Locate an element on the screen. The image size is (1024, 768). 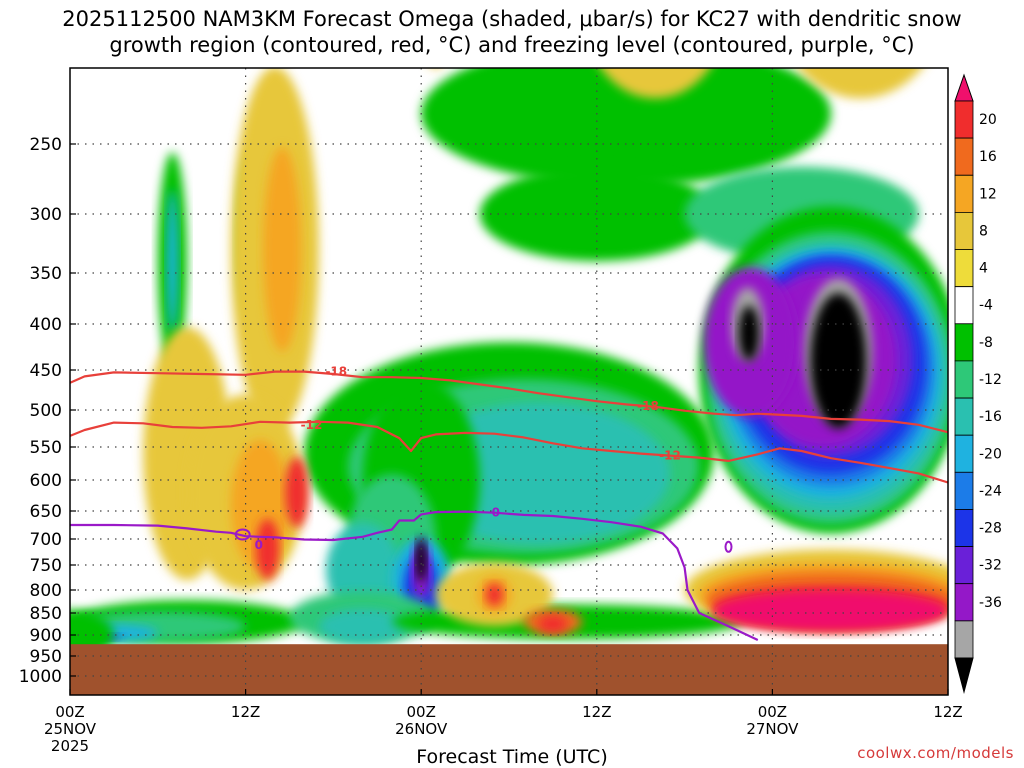
isotherm-minus18-contour is located at coordinates (509, 402).